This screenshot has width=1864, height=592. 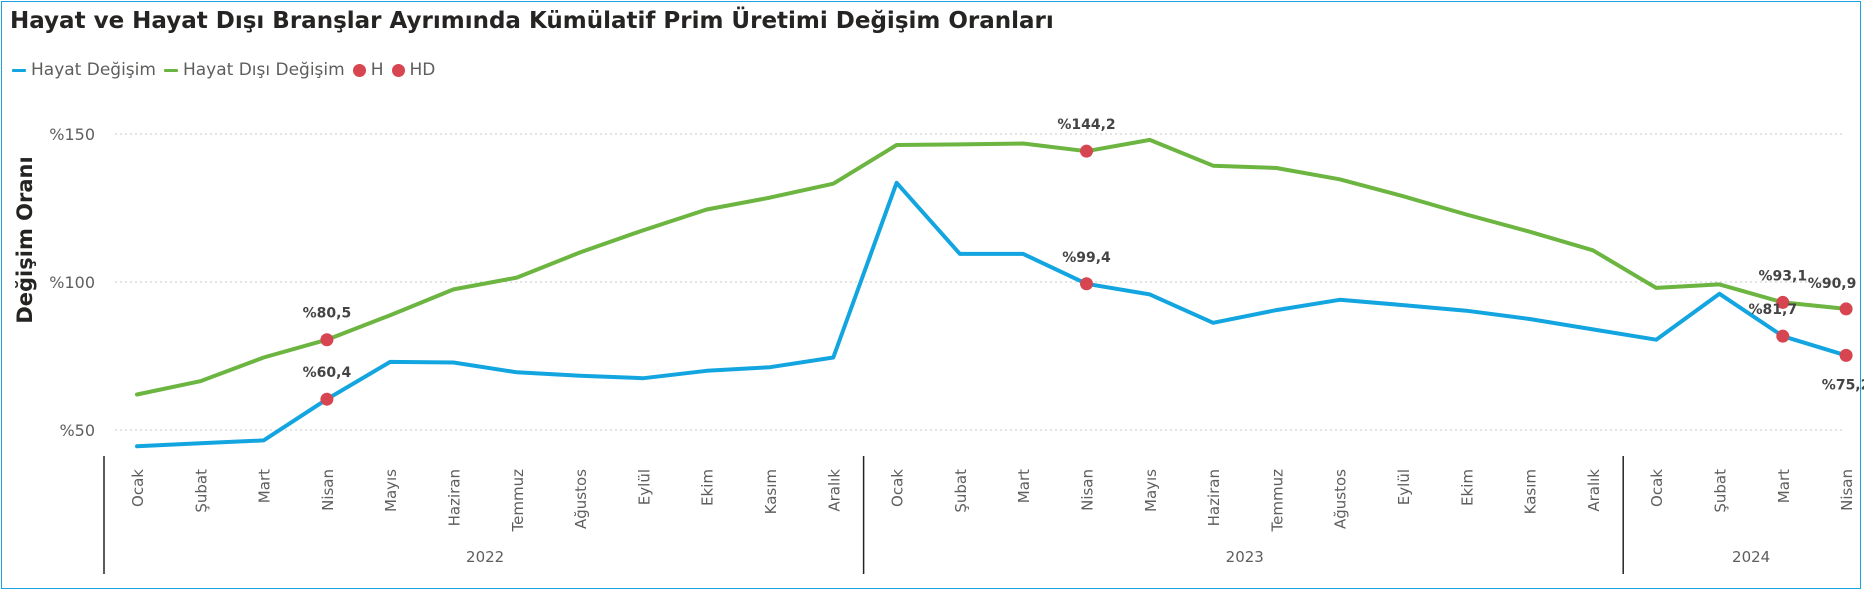 I want to click on year-label: 2023, so click(x=1245, y=557).